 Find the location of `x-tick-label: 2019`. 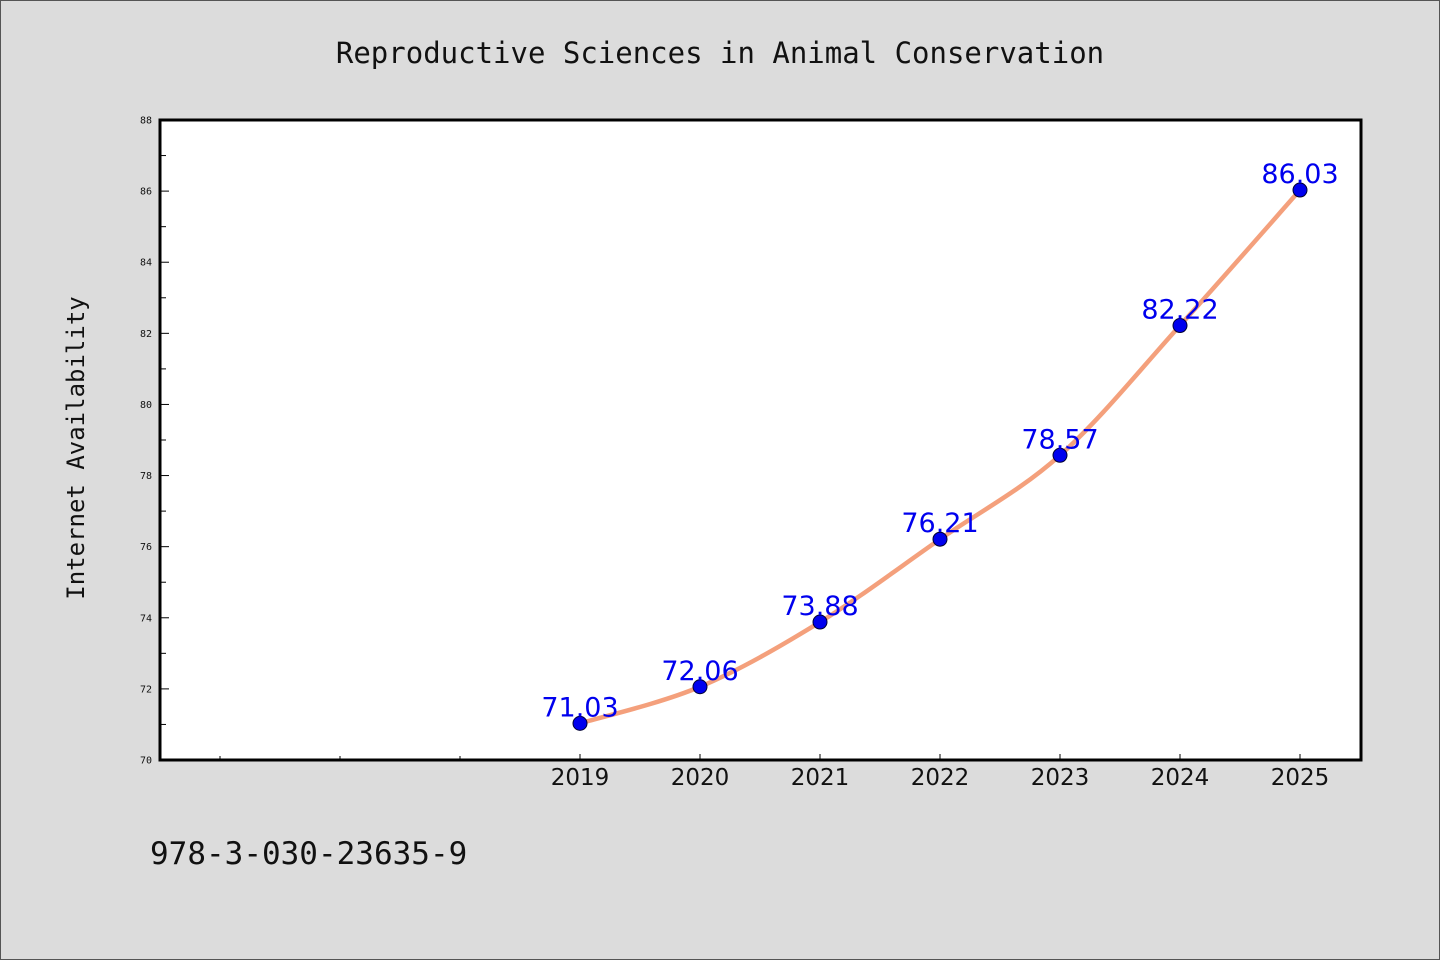

x-tick-label: 2019 is located at coordinates (580, 778).